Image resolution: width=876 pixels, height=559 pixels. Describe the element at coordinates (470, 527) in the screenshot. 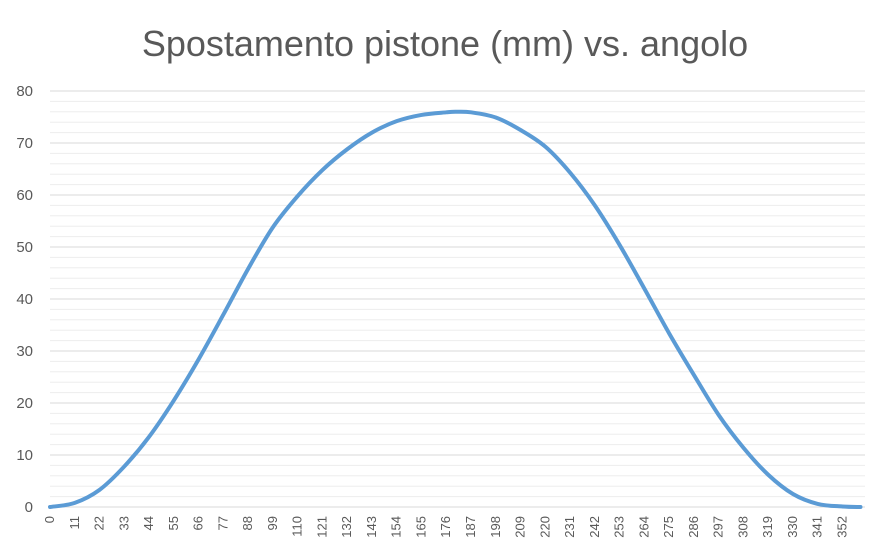

I see `x-tick-label: 187` at that location.